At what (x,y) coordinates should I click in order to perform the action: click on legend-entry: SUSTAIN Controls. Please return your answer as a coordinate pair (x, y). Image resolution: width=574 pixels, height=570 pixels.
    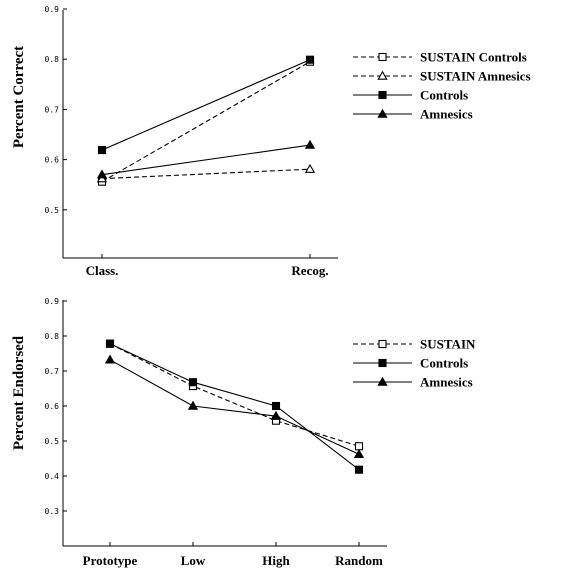
    Looking at the image, I should click on (440, 57).